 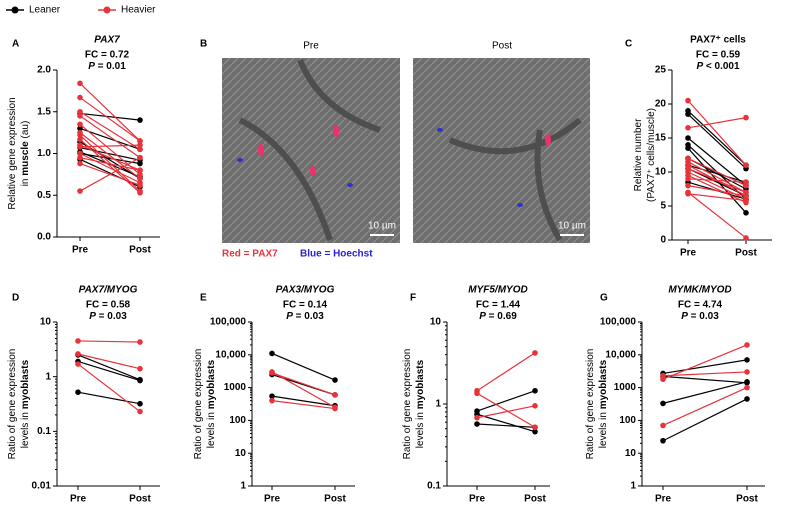 What do you see at coordinates (434, 486) in the screenshot?
I see `y-tick-label: 0.1` at bounding box center [434, 486].